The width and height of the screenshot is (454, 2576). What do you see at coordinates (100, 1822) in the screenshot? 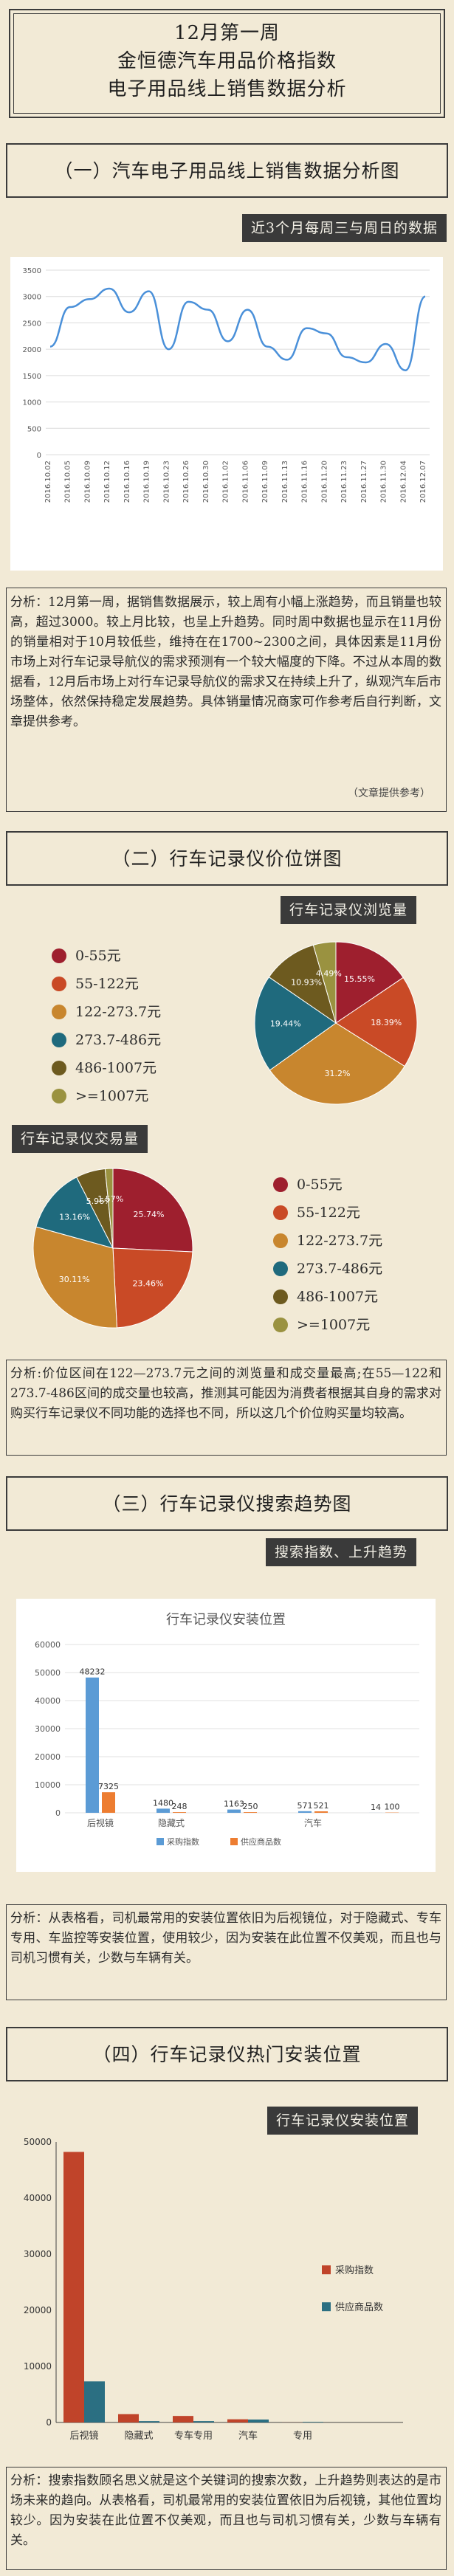
I see `x-category-label: 后视镜` at bounding box center [100, 1822].